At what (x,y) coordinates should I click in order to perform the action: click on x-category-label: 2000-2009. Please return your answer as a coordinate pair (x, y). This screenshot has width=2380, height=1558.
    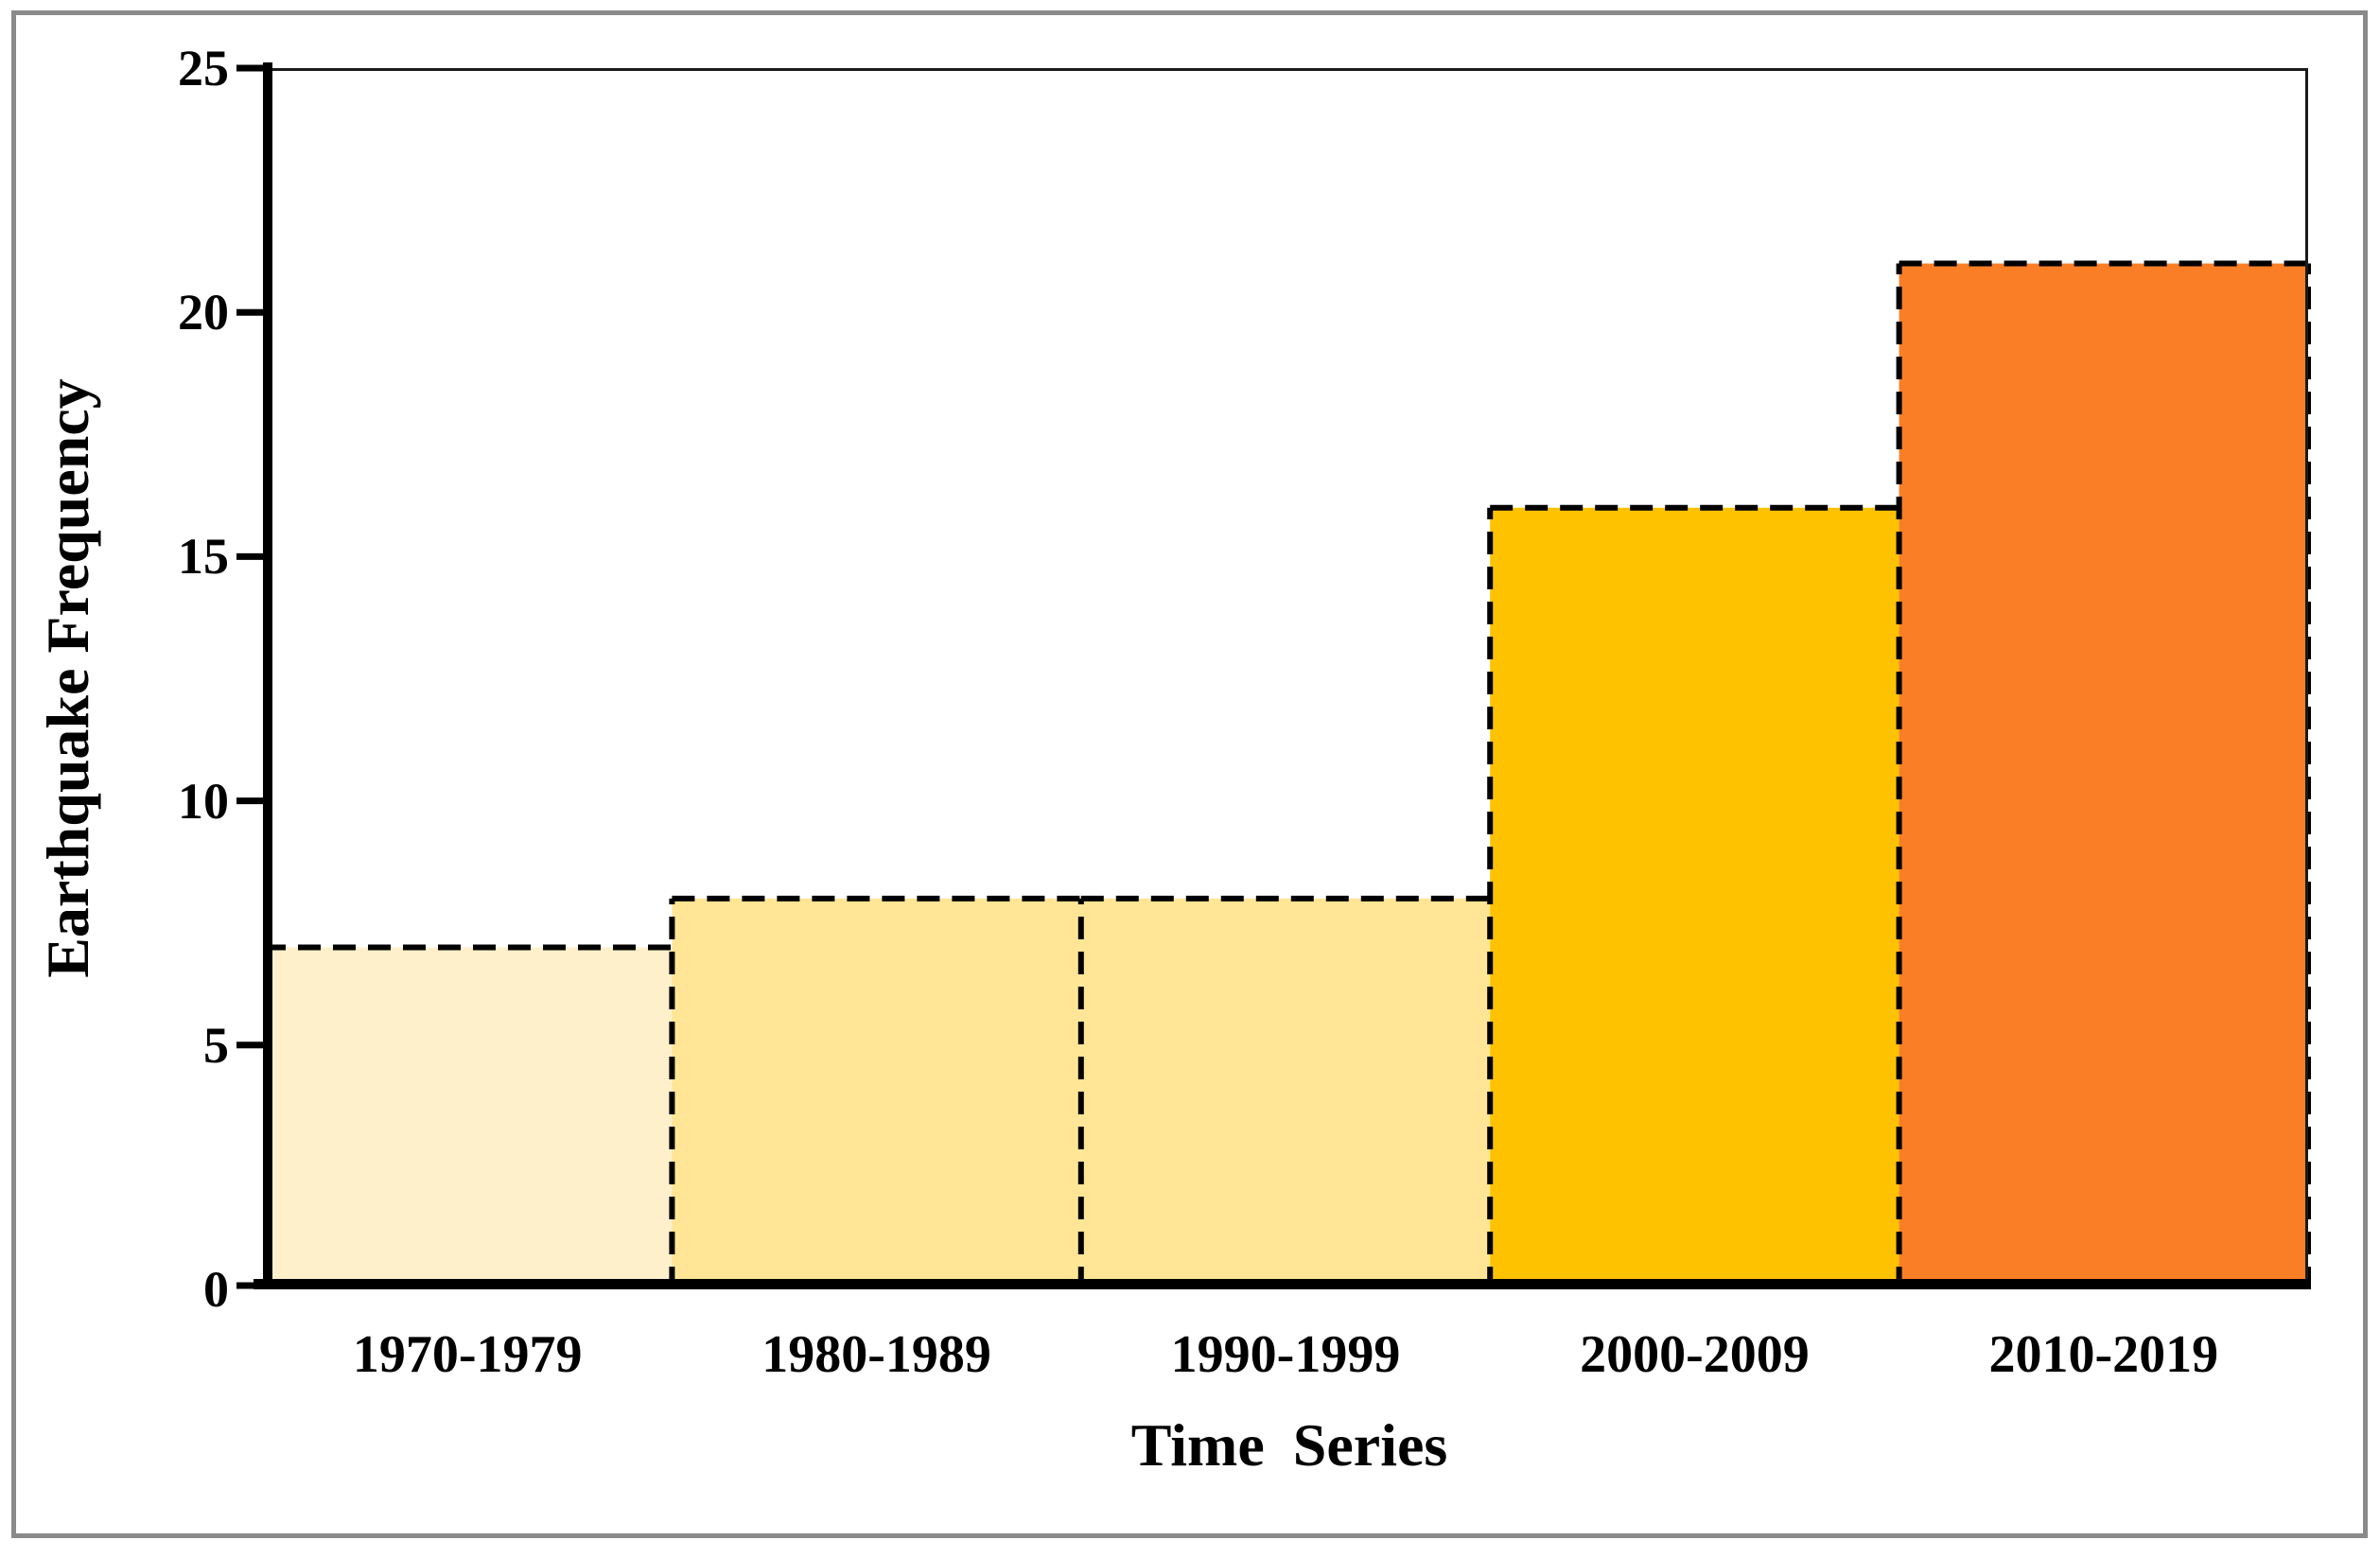
    Looking at the image, I should click on (1695, 1354).